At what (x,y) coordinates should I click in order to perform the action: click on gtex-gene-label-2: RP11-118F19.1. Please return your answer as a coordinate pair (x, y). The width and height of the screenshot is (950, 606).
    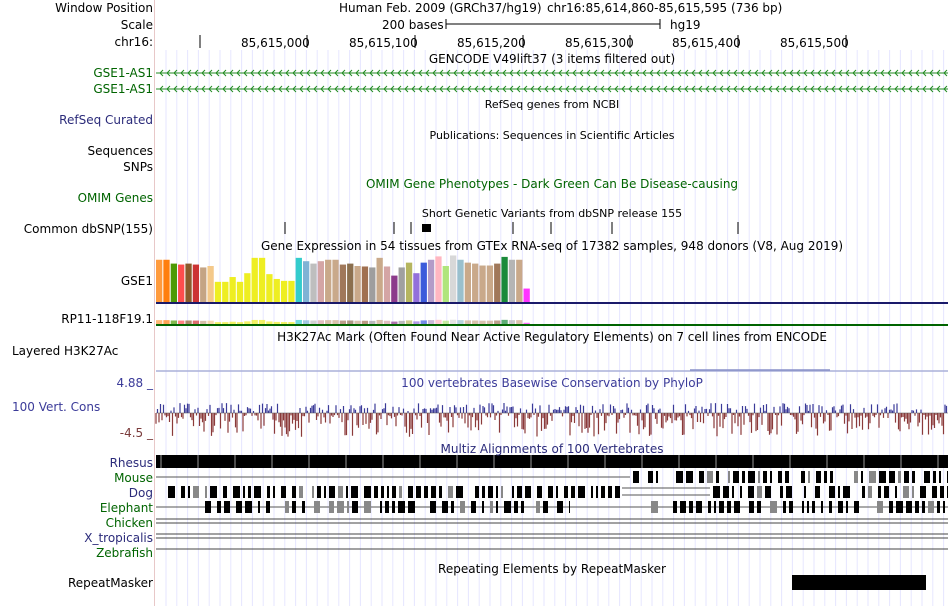
    Looking at the image, I should click on (107, 319).